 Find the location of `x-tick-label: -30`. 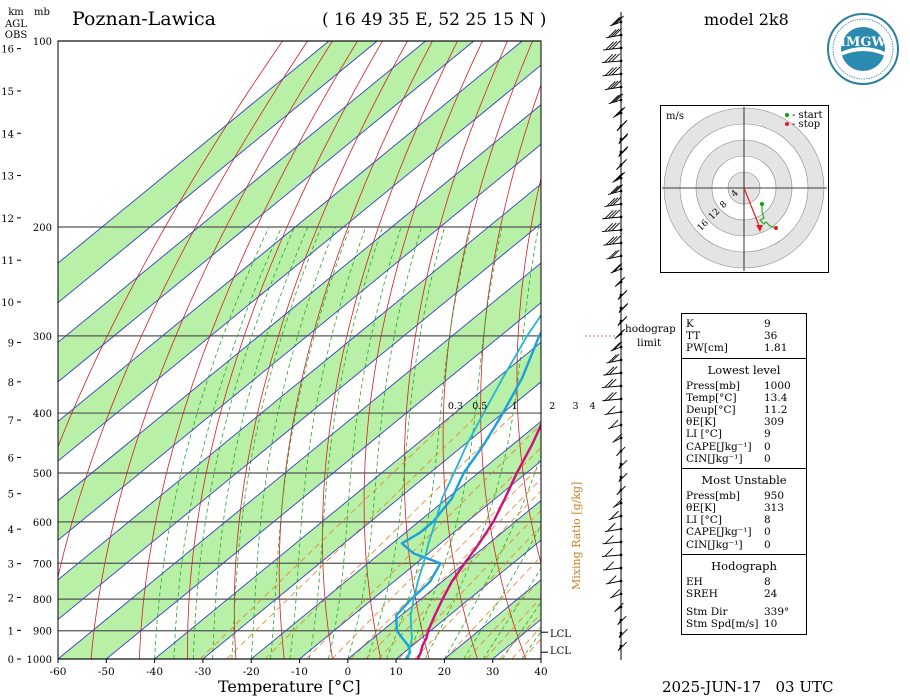

x-tick-label: -30 is located at coordinates (202, 672).